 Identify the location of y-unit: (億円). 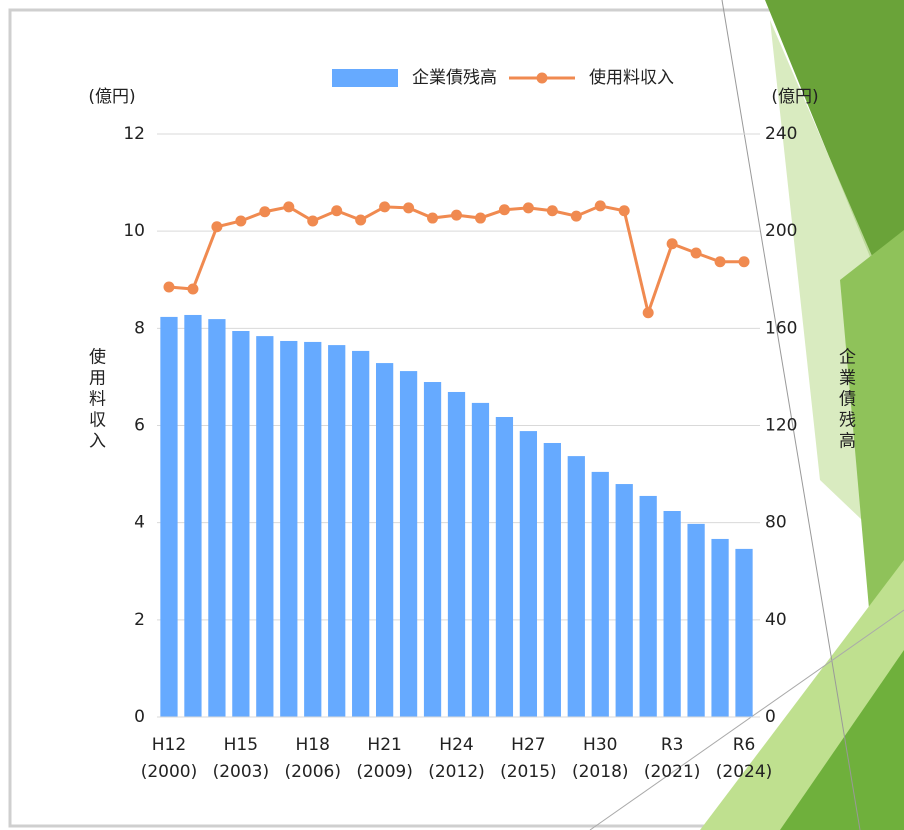
(111, 97).